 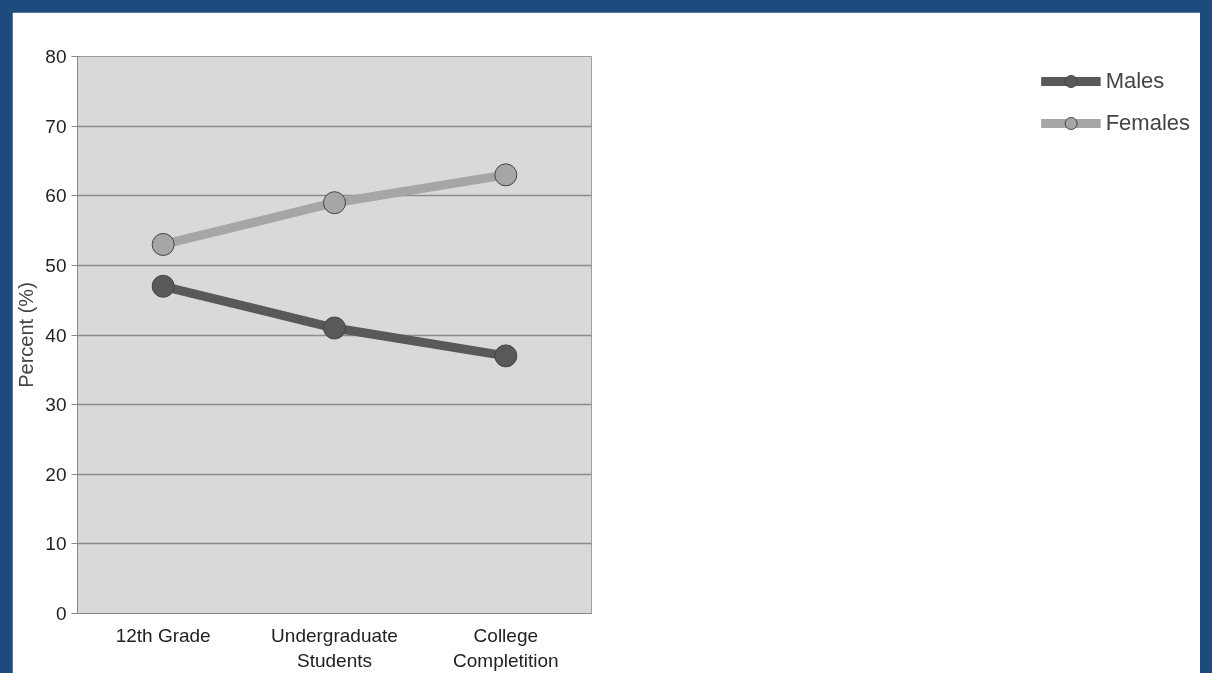 What do you see at coordinates (61, 613) in the screenshot?
I see `y-tick-label: 0` at bounding box center [61, 613].